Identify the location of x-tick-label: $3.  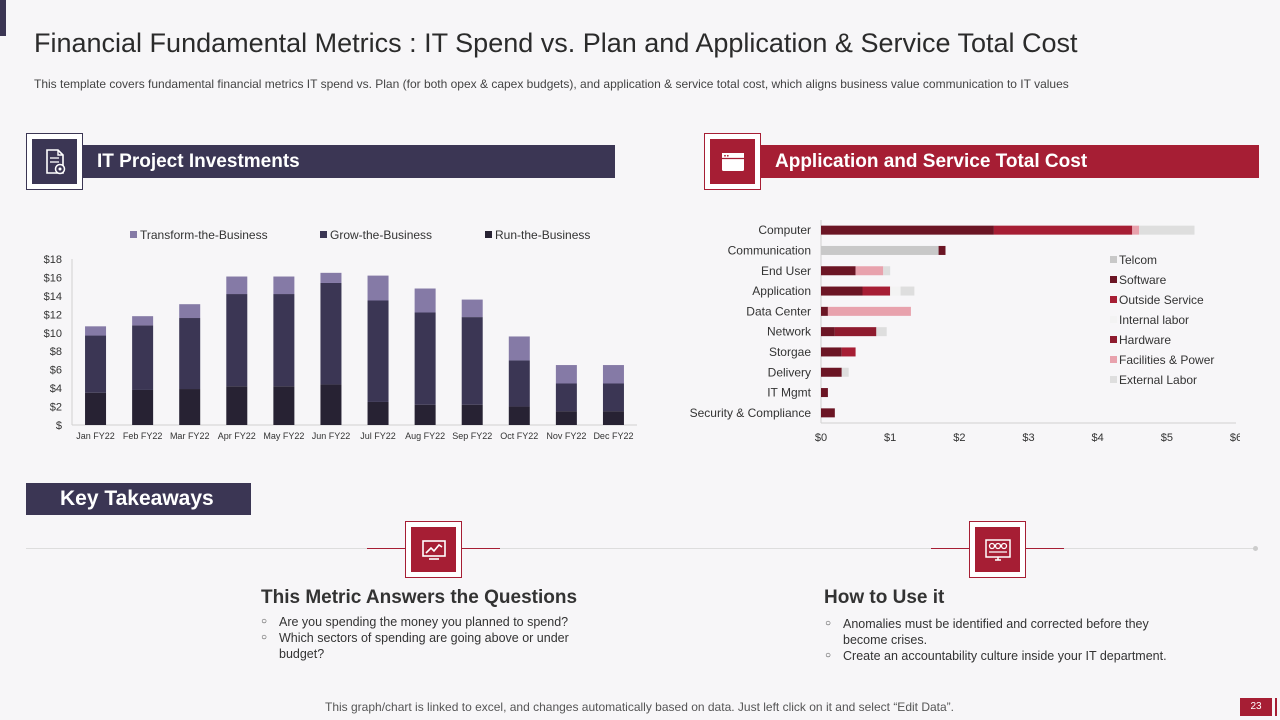
(1028, 438).